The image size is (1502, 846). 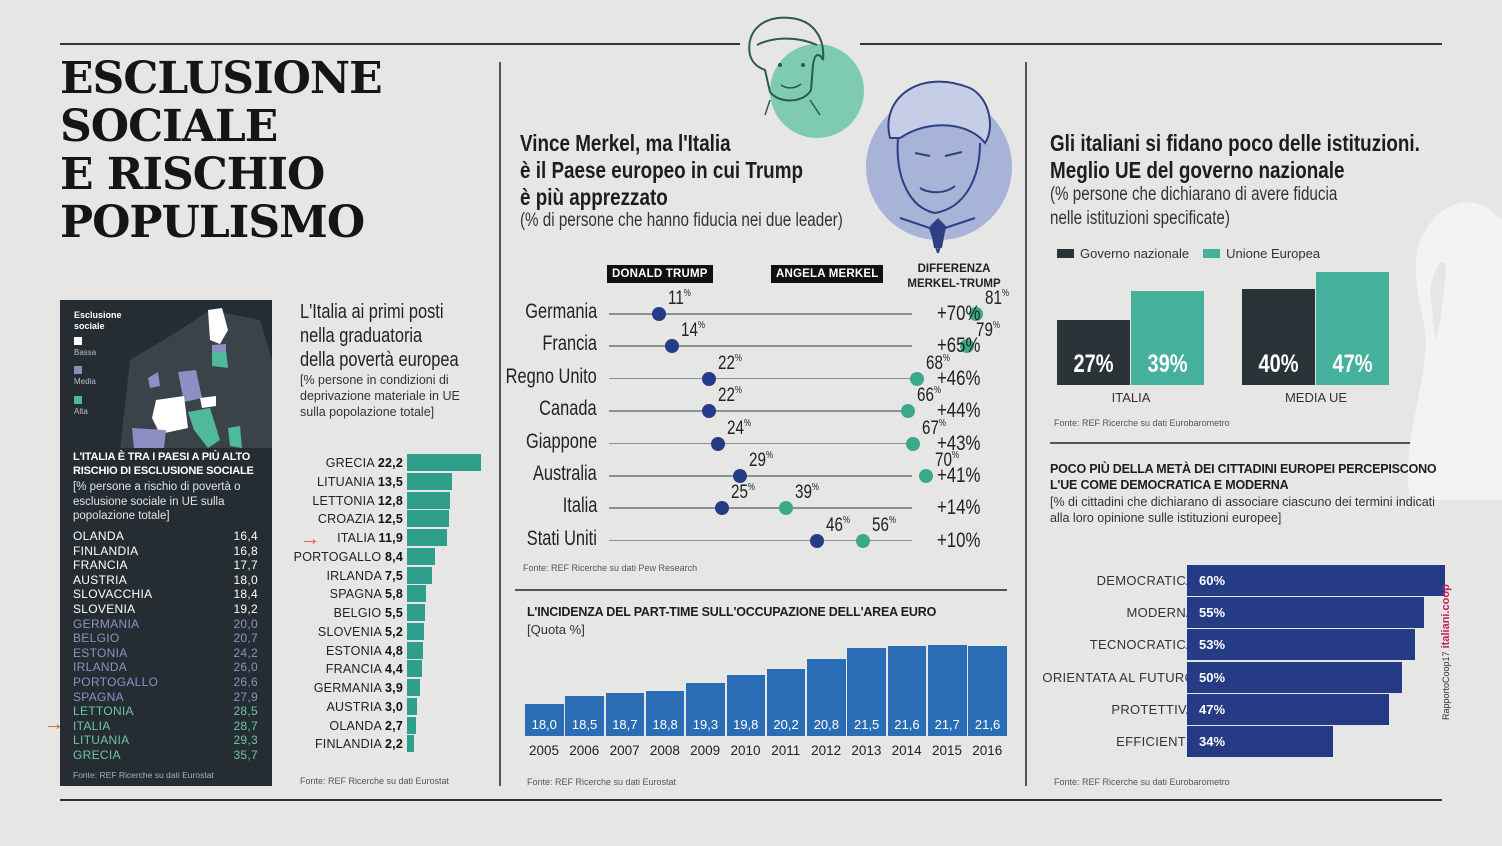 I want to click on country-label: Stati Uniti, so click(x=561, y=538).